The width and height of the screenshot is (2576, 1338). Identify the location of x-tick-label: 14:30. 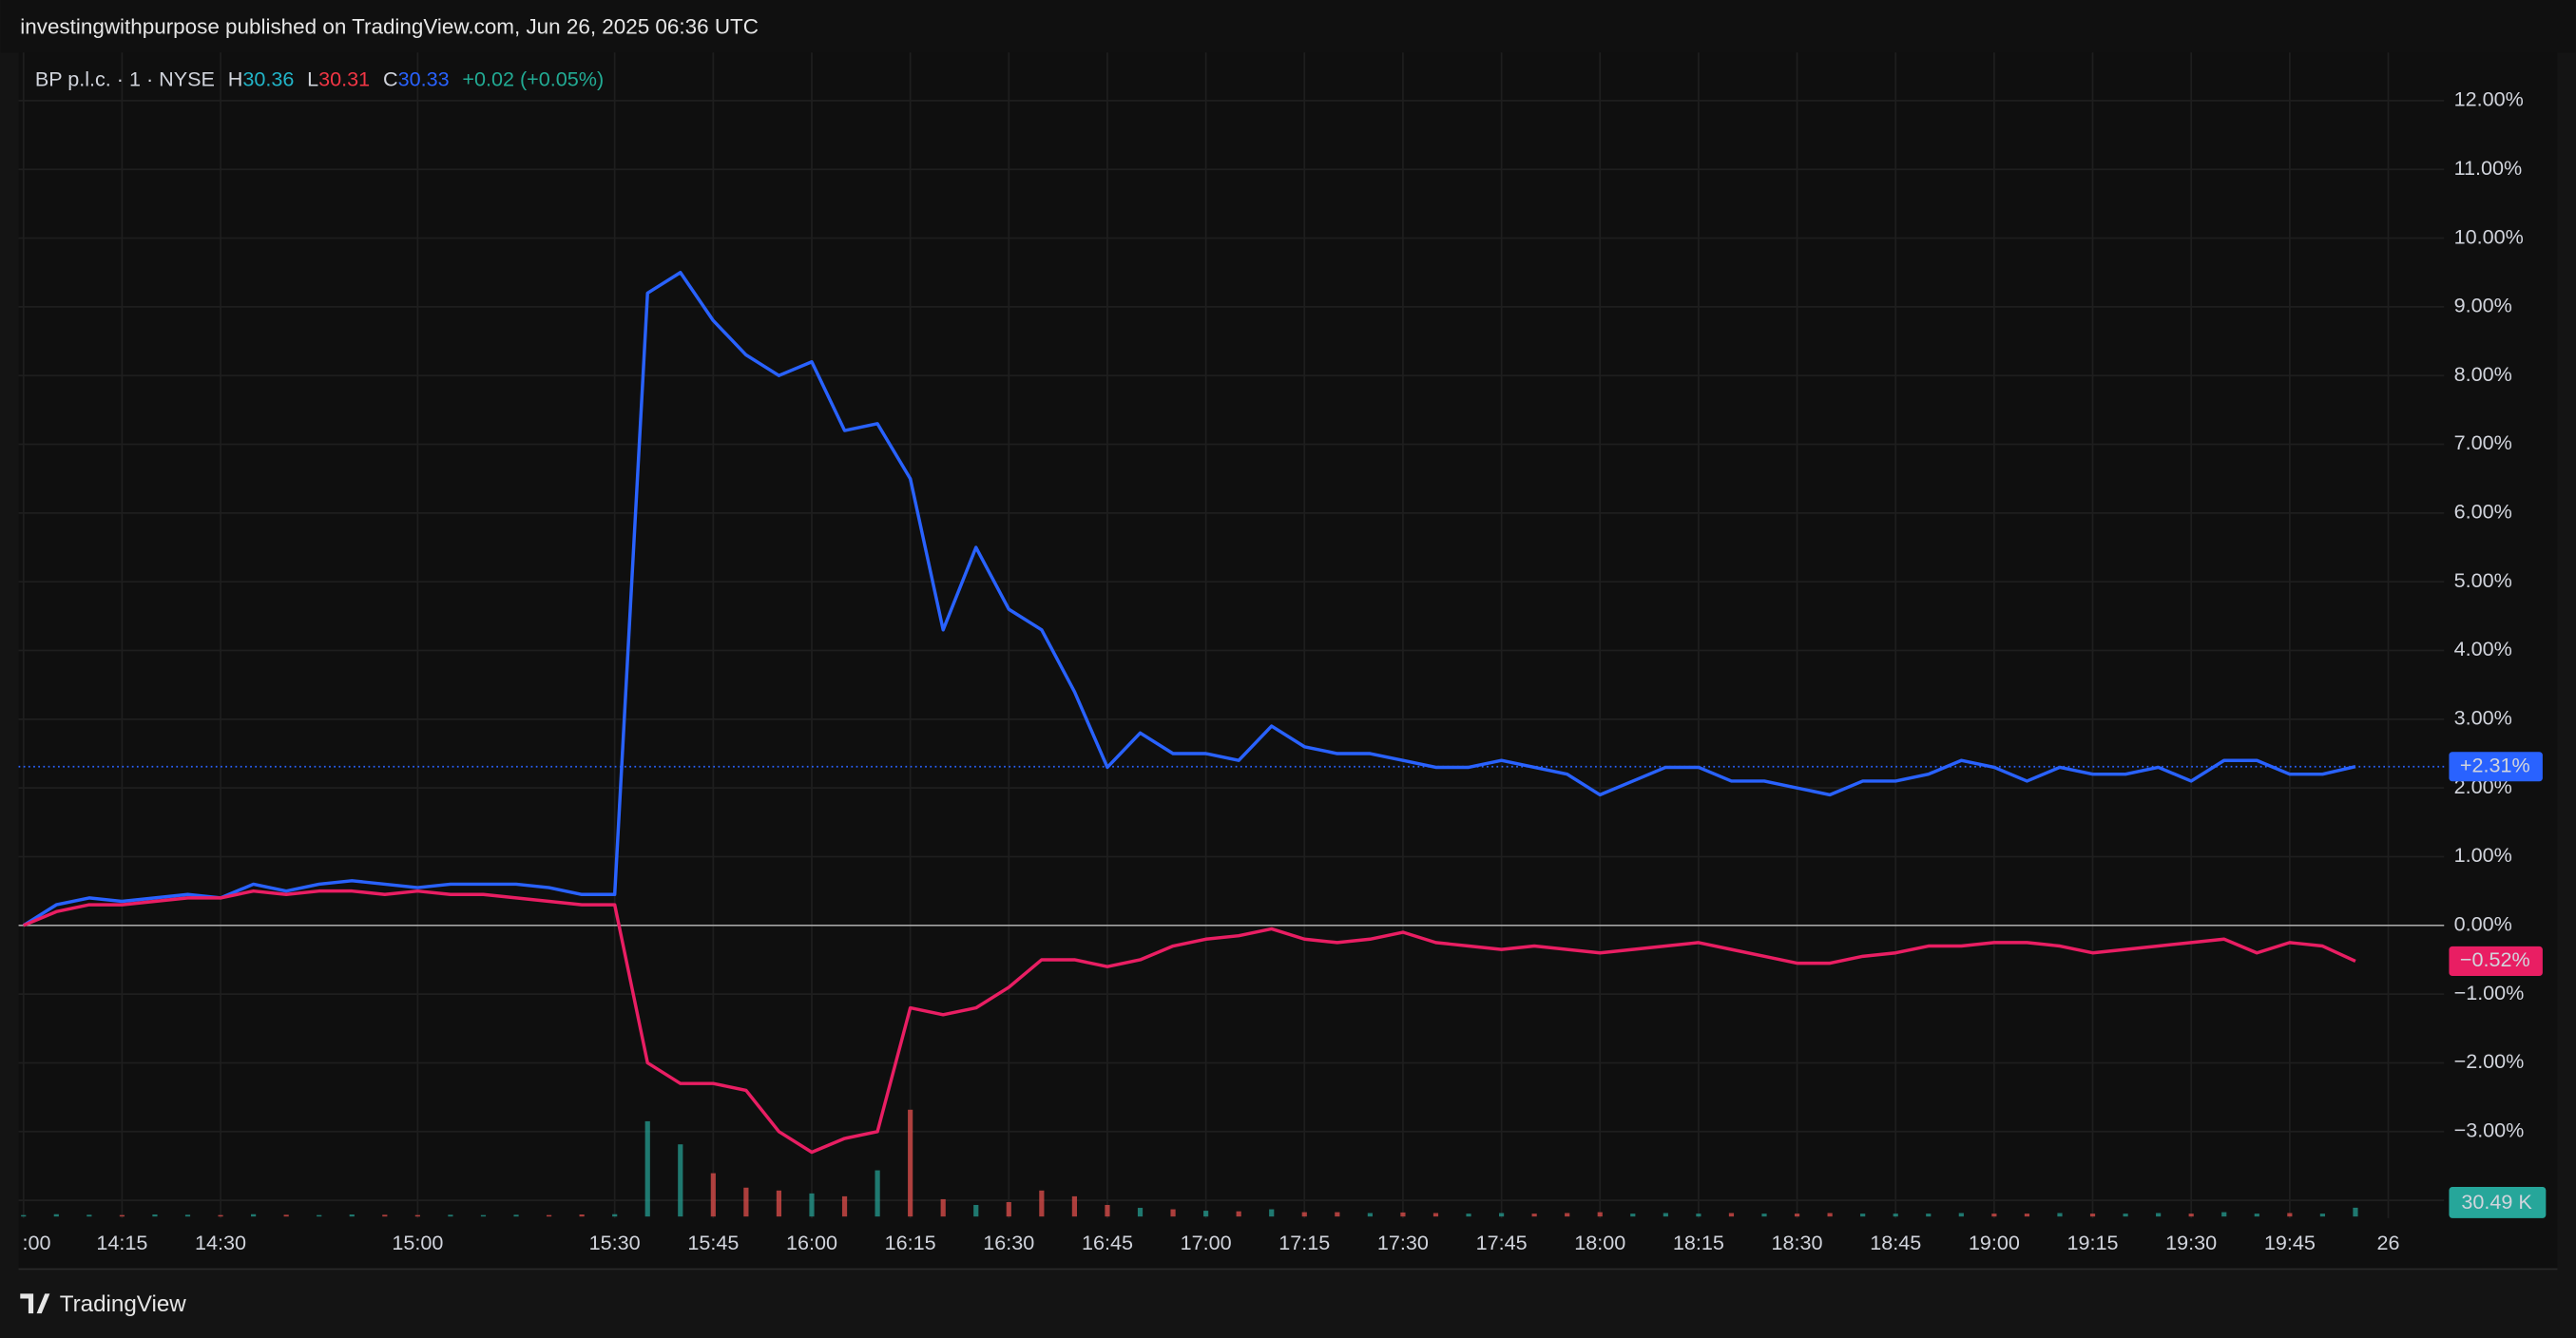
(220, 1242).